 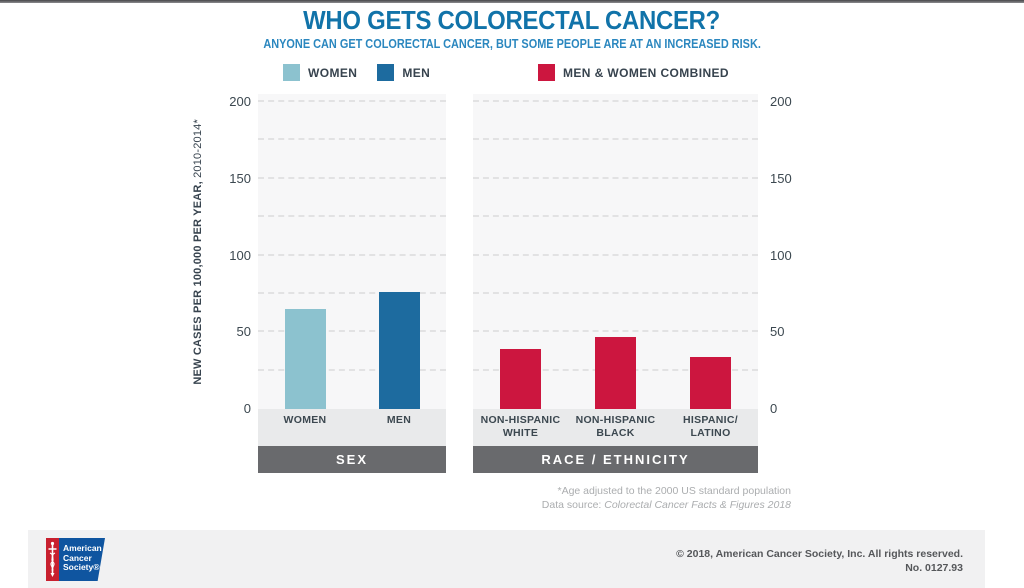 What do you see at coordinates (305, 359) in the screenshot?
I see `bar-women` at bounding box center [305, 359].